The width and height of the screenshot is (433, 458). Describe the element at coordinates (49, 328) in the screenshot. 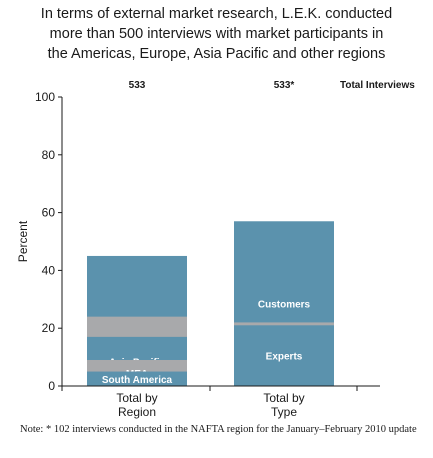

I see `y-tick-label: 20` at that location.